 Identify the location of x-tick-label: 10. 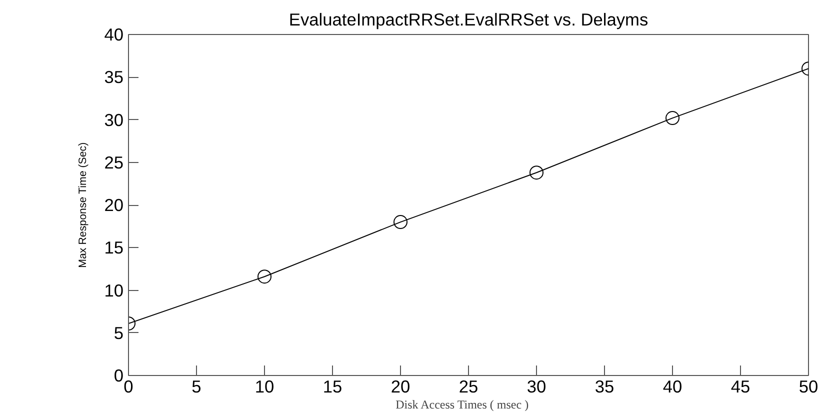
(264, 386).